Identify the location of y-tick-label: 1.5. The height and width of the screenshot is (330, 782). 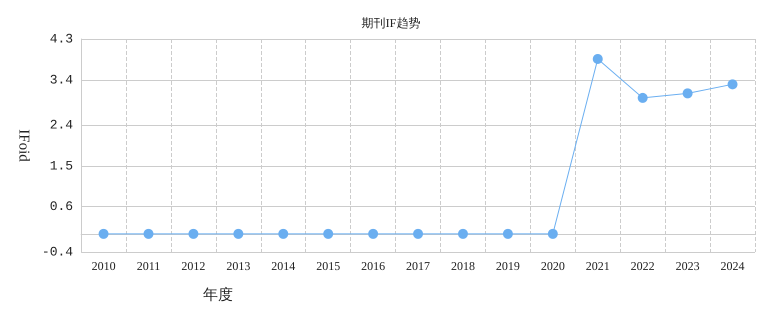
(62, 166).